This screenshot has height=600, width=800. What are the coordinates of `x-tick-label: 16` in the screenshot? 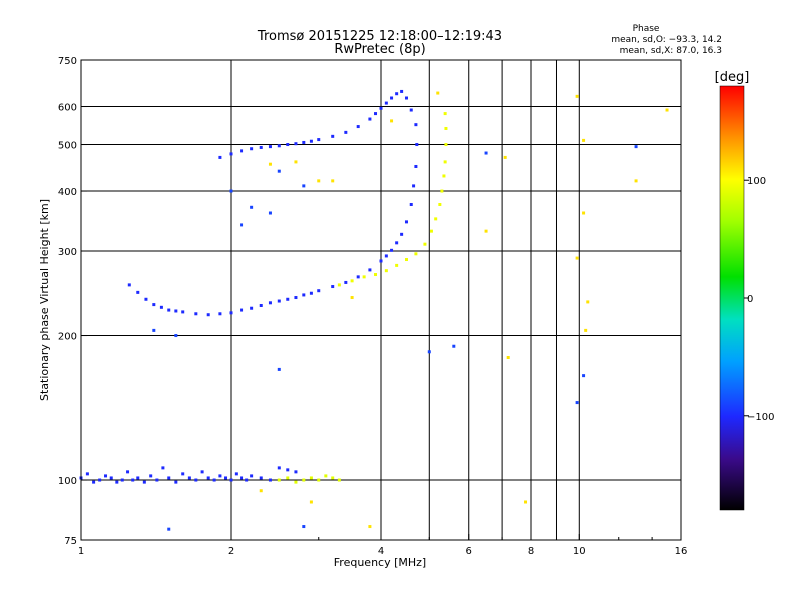 It's located at (681, 551).